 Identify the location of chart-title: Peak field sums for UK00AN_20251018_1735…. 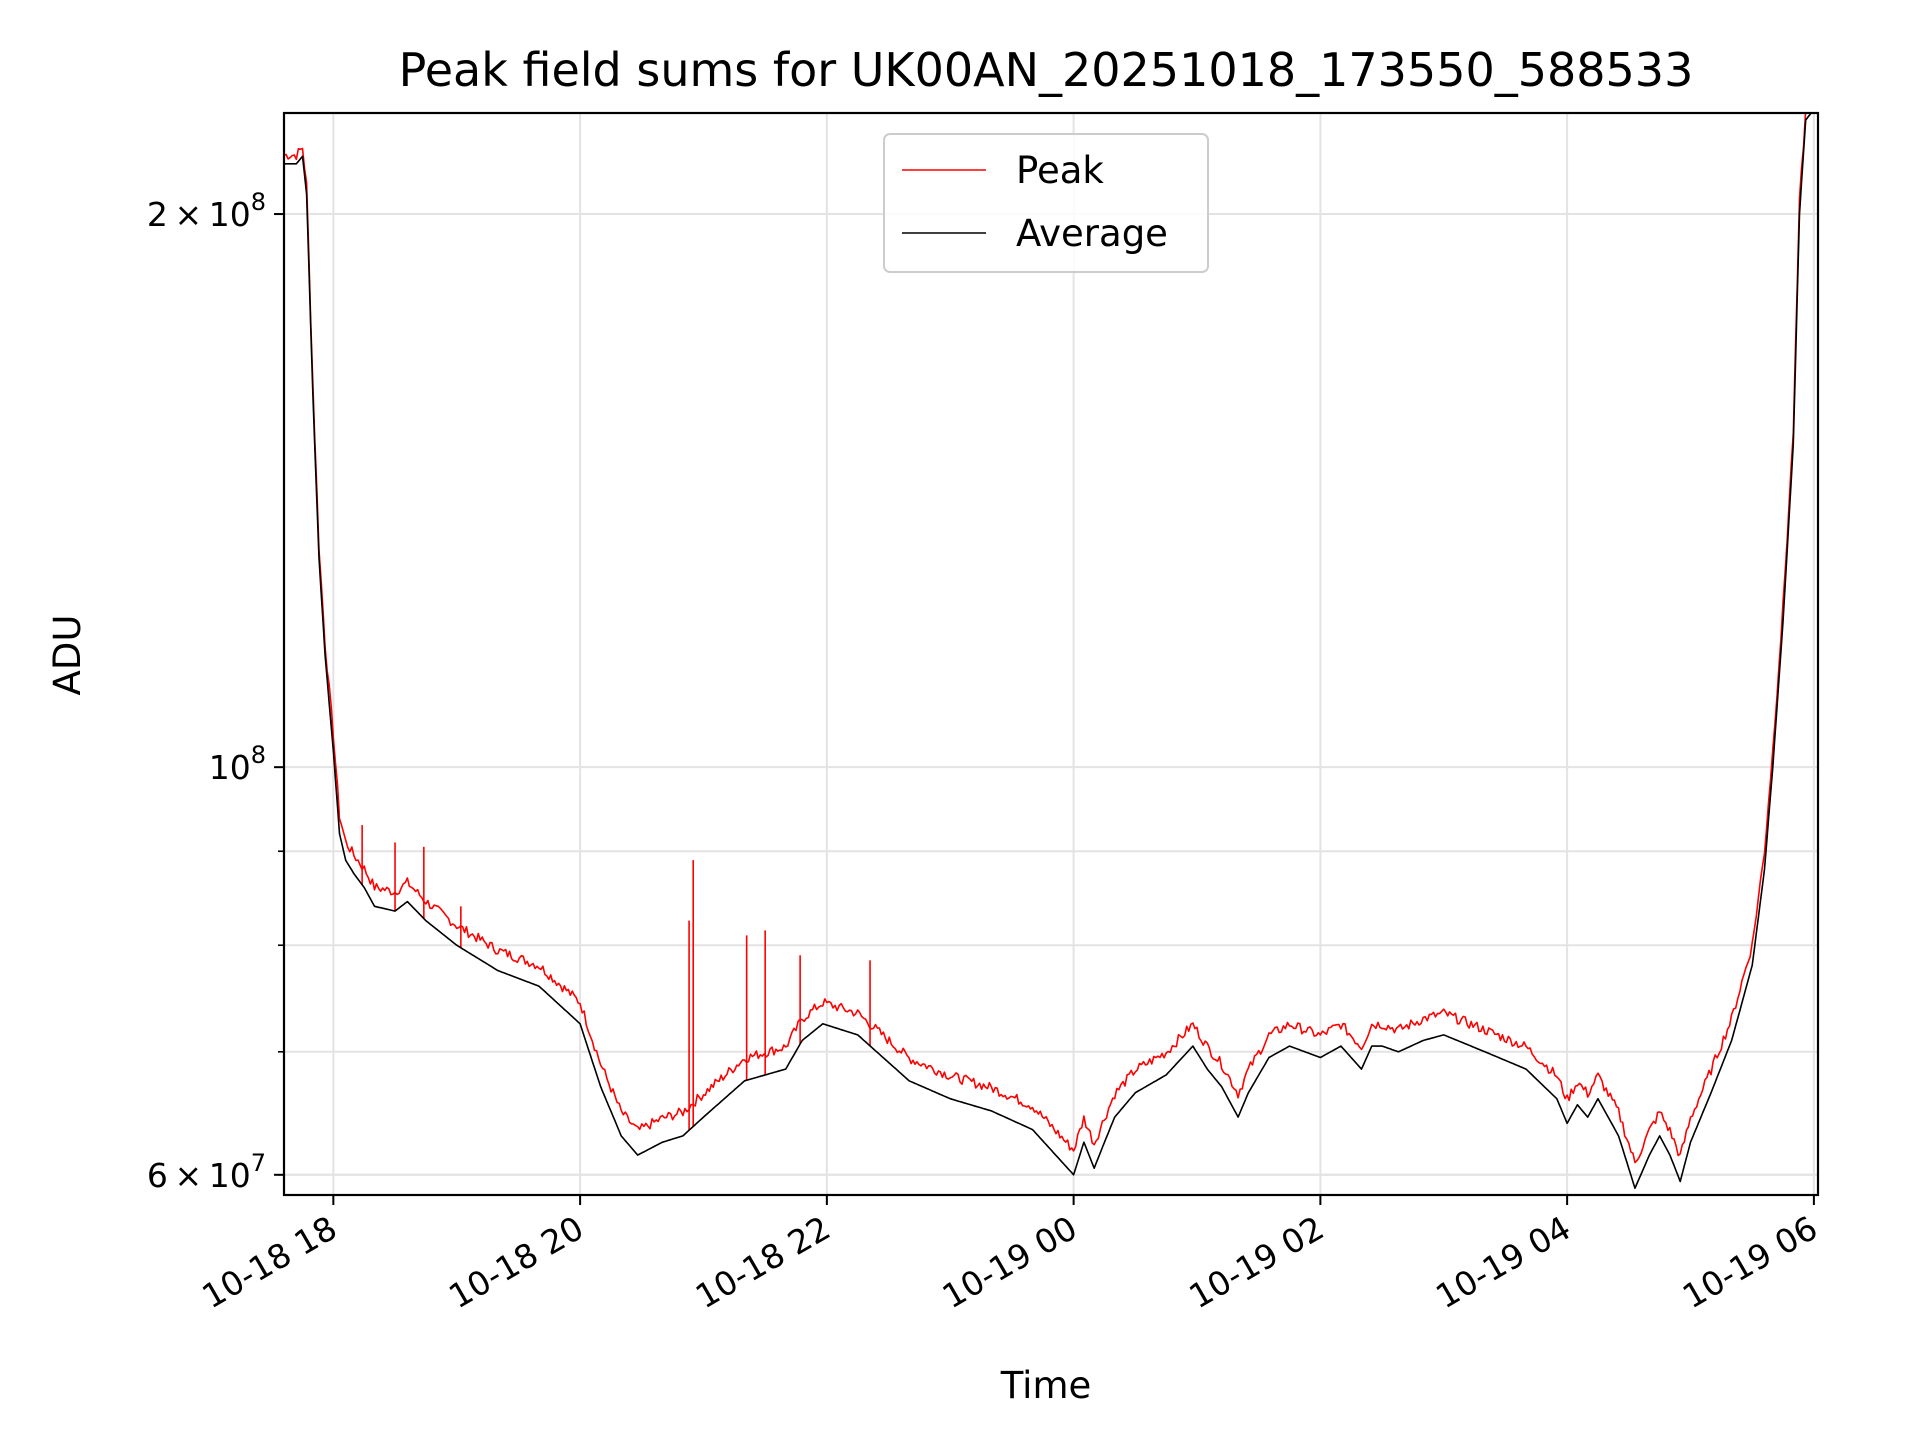
(1046, 70).